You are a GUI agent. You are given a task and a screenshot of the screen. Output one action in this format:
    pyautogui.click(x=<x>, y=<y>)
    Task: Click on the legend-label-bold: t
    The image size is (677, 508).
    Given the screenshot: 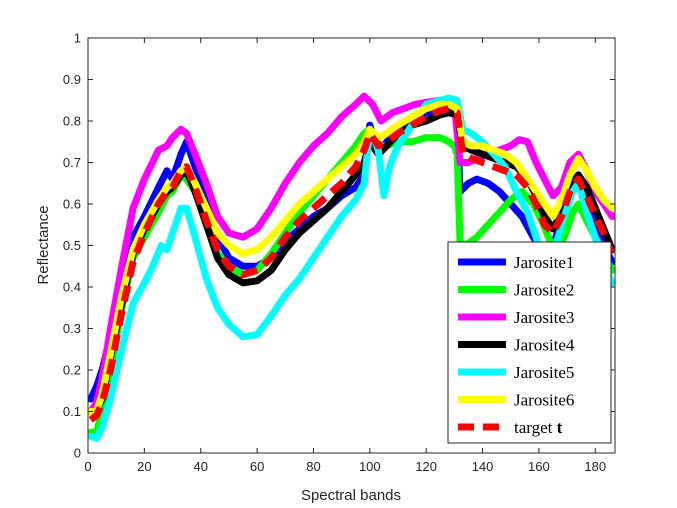 What is the action you would take?
    pyautogui.click(x=560, y=427)
    